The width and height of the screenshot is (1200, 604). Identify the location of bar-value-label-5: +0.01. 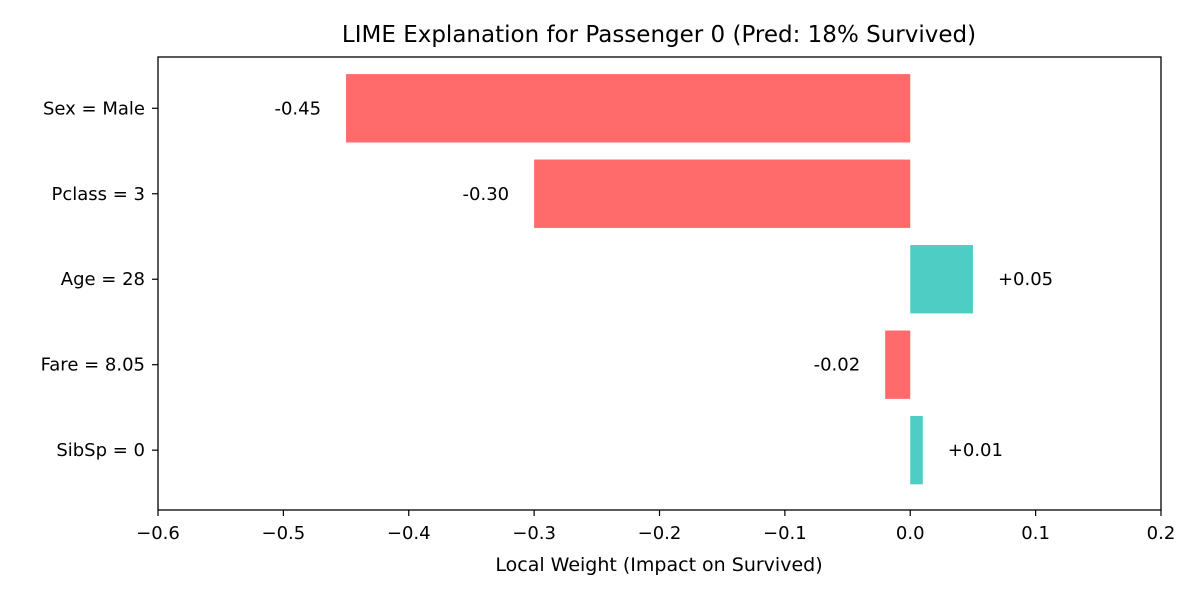
(975, 450).